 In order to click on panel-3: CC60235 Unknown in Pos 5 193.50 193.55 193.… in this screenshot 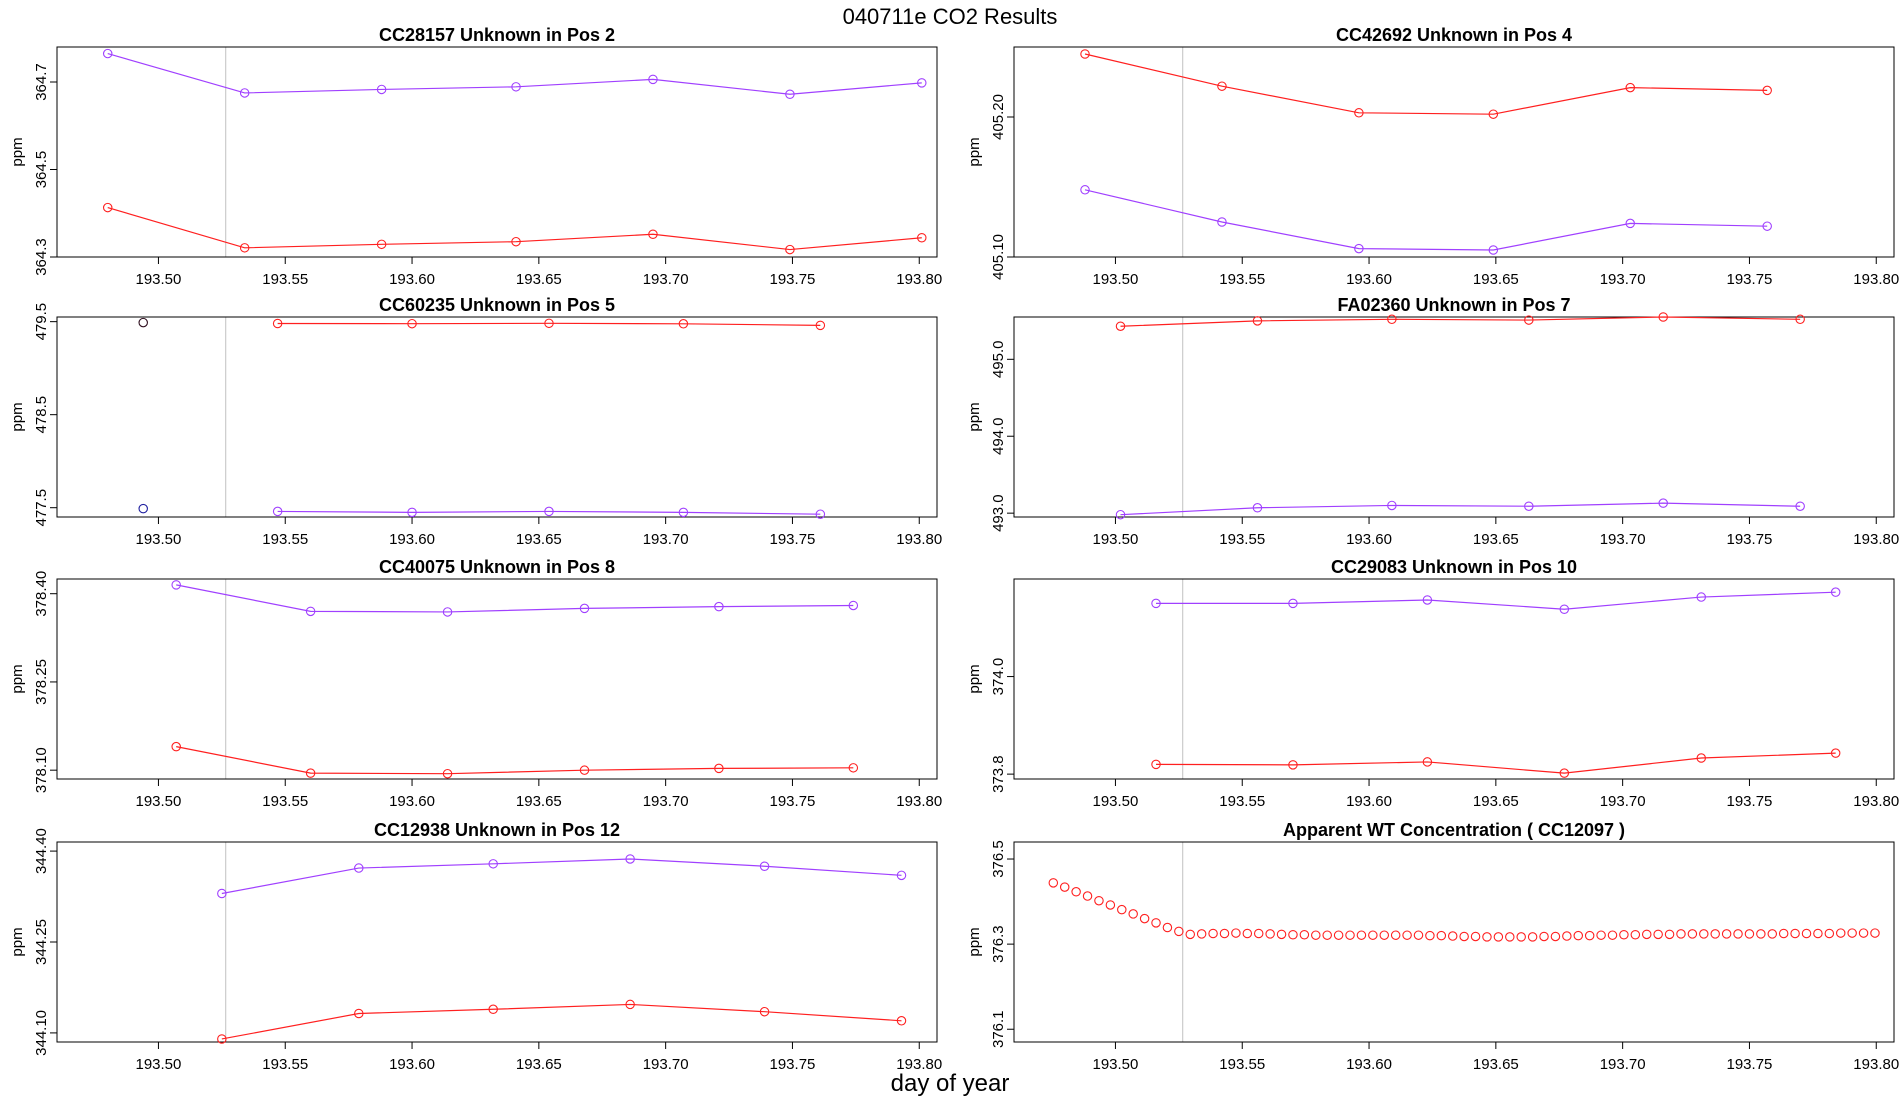, I will do `click(475, 421)`.